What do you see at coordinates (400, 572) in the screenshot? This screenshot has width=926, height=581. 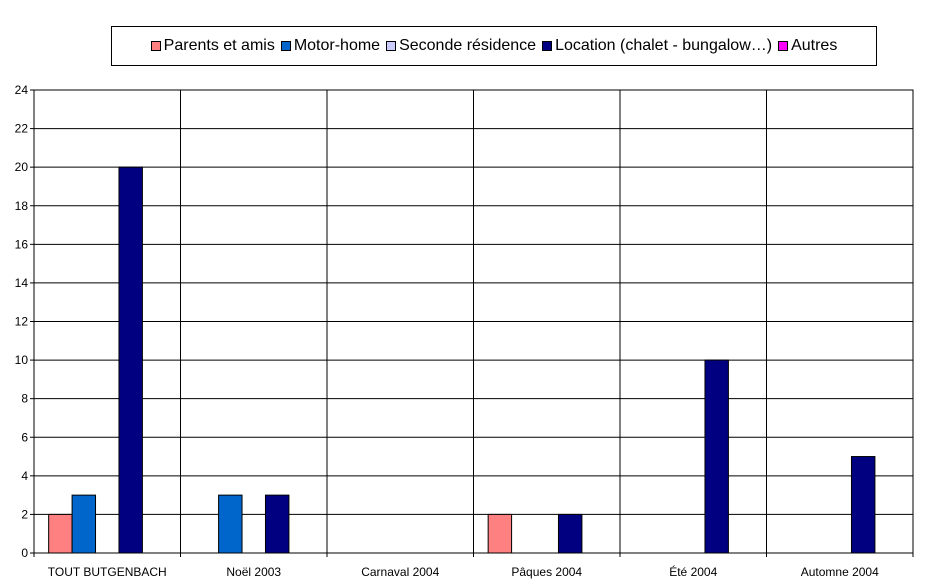 I see `x-tick-label: Carnaval 2004` at bounding box center [400, 572].